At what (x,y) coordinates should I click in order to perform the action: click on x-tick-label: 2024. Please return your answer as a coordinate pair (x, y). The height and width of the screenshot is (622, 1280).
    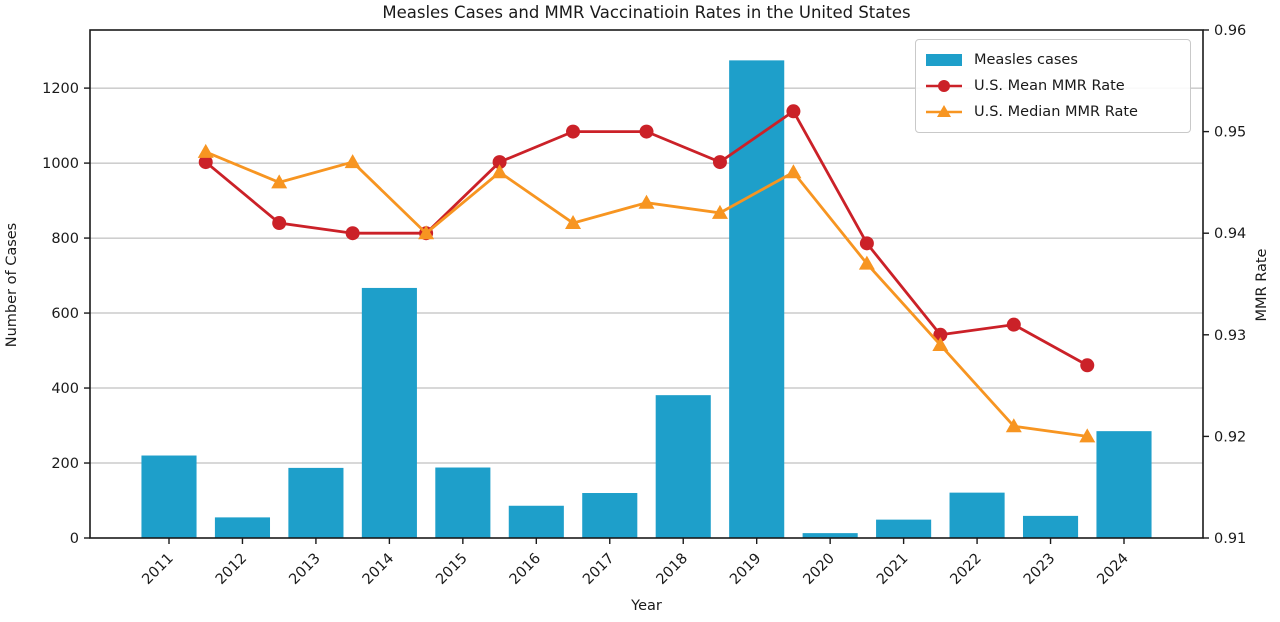
    Looking at the image, I should click on (1112, 569).